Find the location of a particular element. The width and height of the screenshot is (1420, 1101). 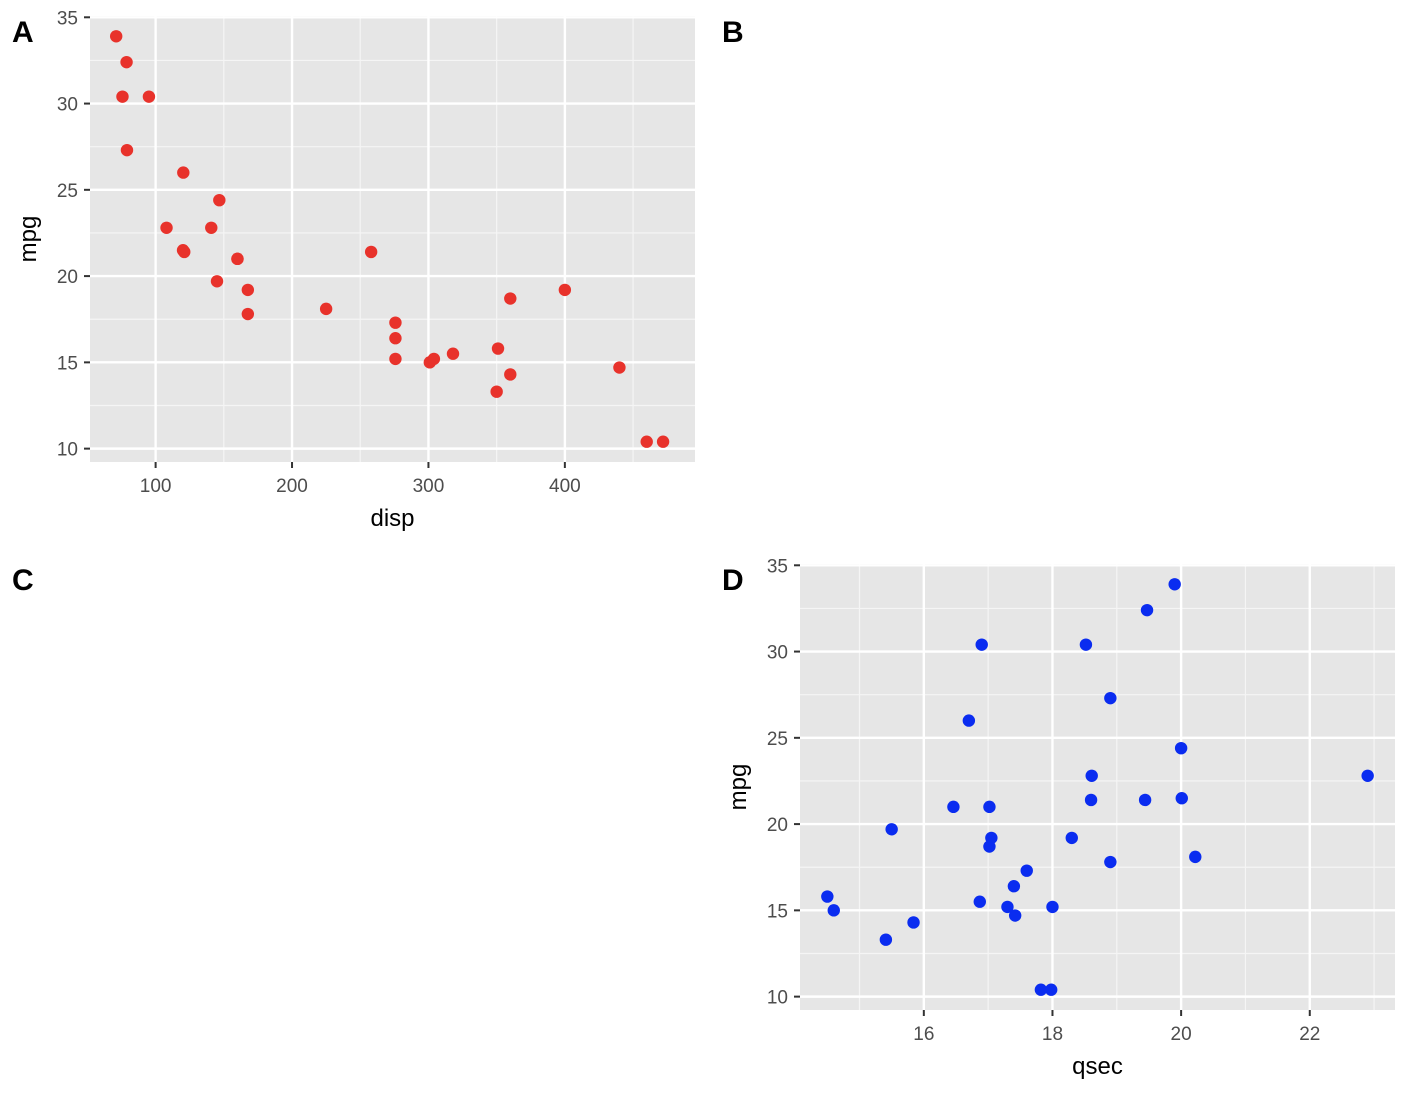

panel-letter-a: A is located at coordinates (23, 32).